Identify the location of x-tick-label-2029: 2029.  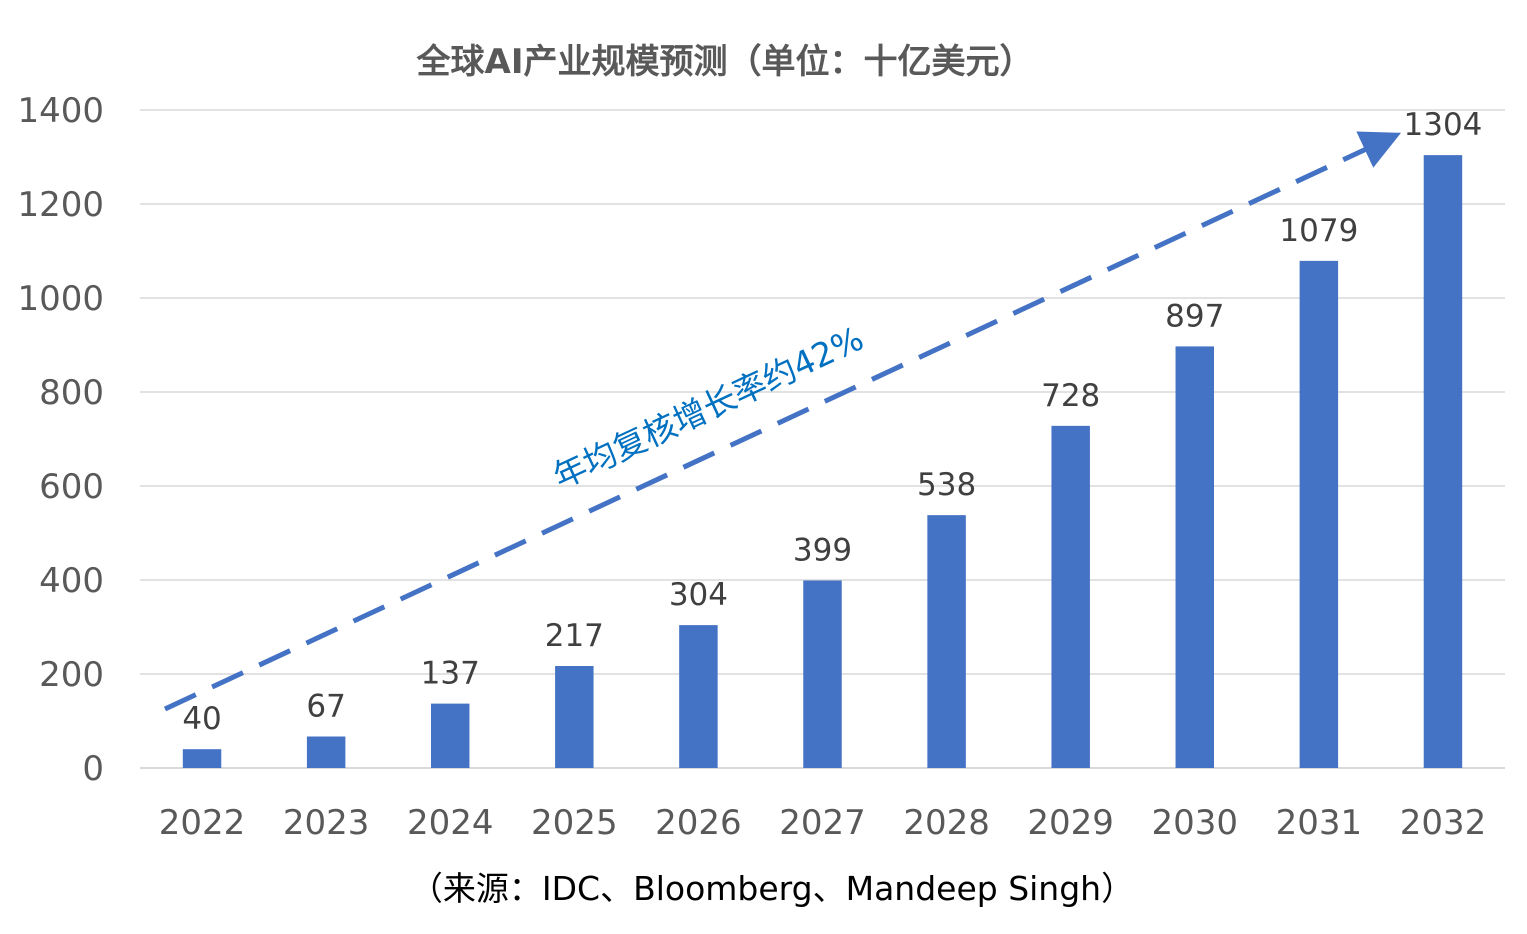
(1070, 823).